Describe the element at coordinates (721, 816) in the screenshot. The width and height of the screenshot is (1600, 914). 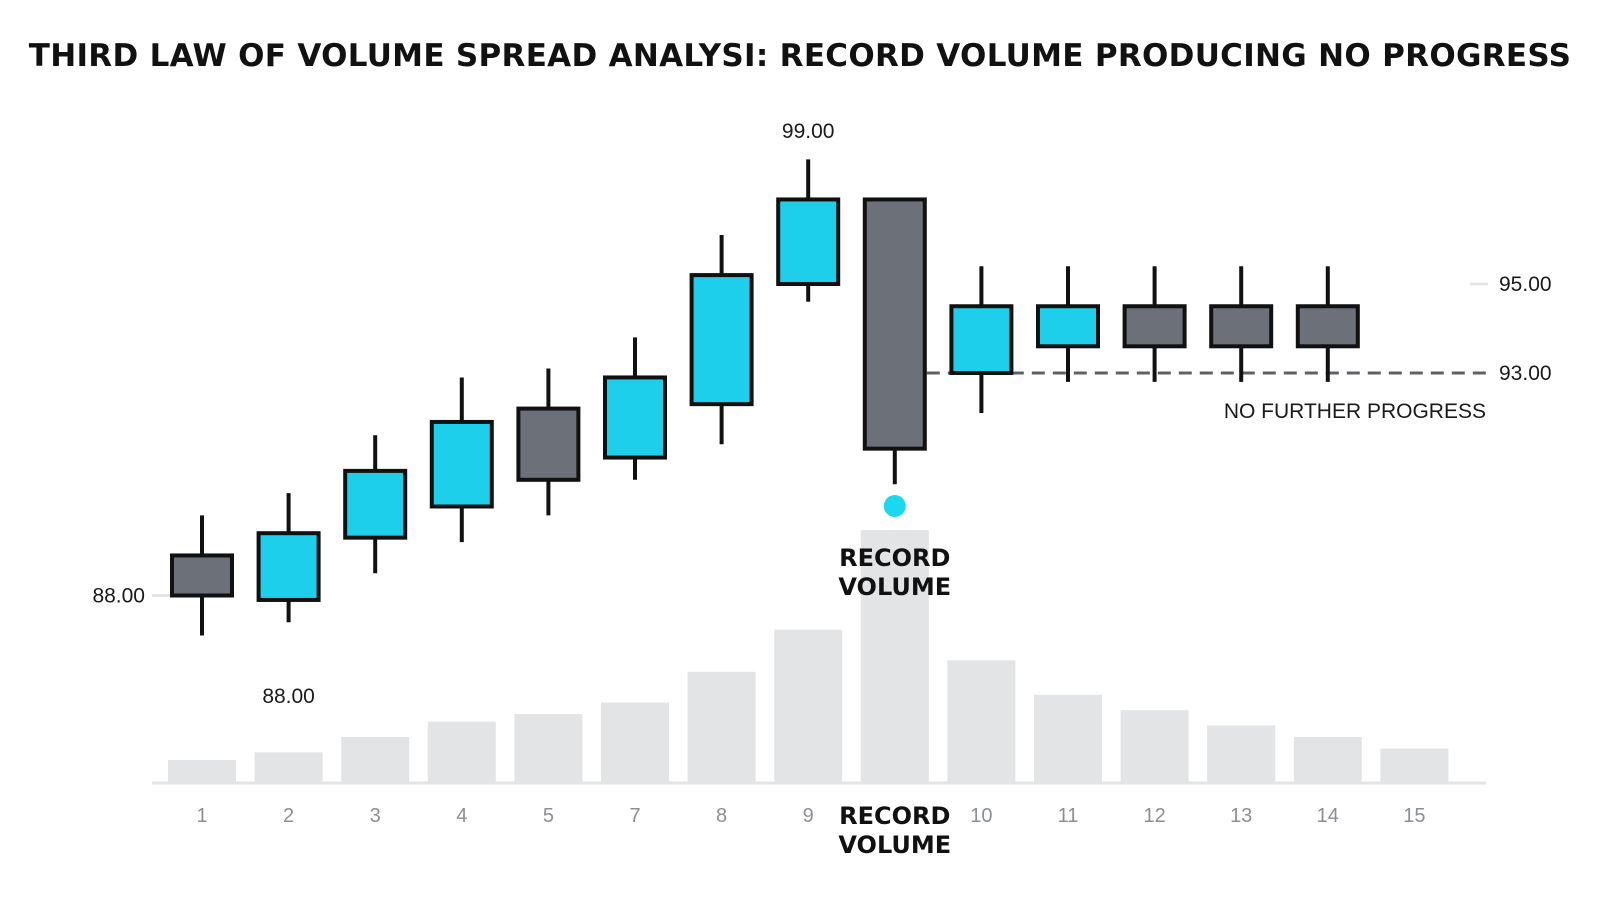
I see `x-tick-label: 8` at that location.